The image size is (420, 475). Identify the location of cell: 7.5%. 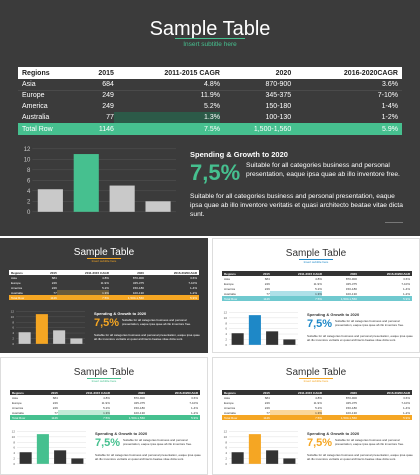
(318, 417).